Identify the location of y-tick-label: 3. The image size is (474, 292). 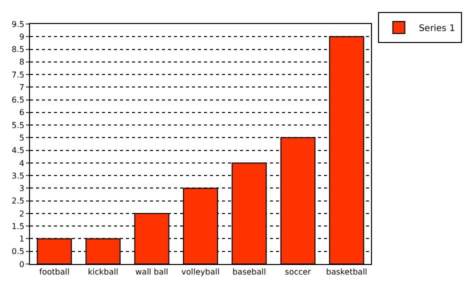
(21, 189).